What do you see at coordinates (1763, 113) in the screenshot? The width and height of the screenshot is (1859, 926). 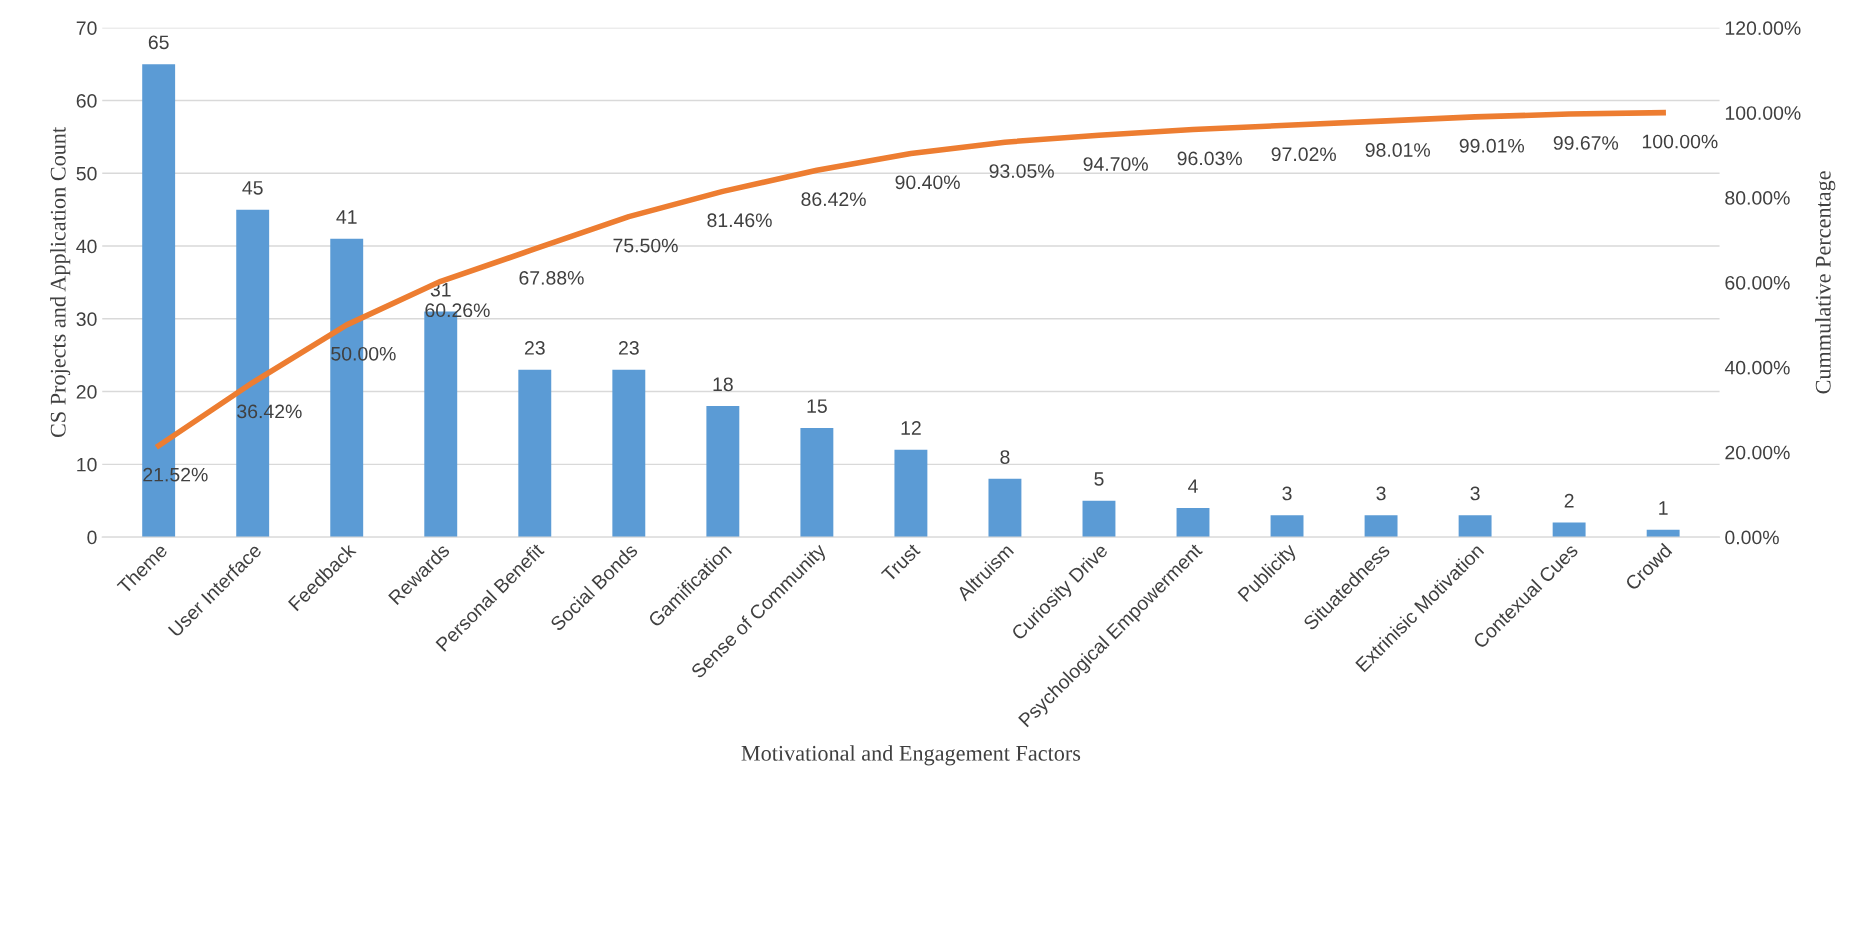 I see `y2-tick-label: 100.00%` at bounding box center [1763, 113].